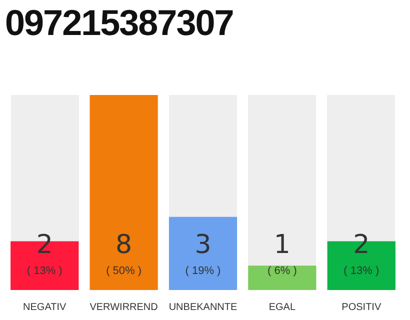 The width and height of the screenshot is (410, 320). Describe the element at coordinates (124, 307) in the screenshot. I see `x-tick-label: VERWIRREND` at that location.